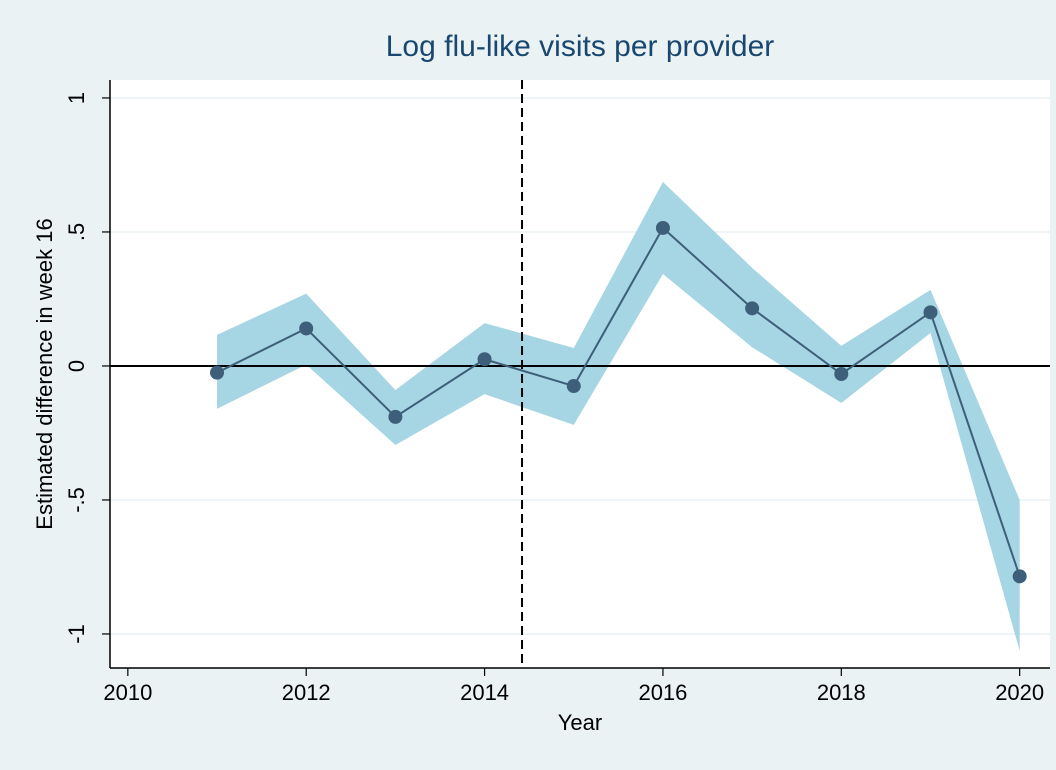 This screenshot has height=770, width=1056. Describe the element at coordinates (580, 46) in the screenshot. I see `chart-title: Log flu-like visits per provider` at that location.